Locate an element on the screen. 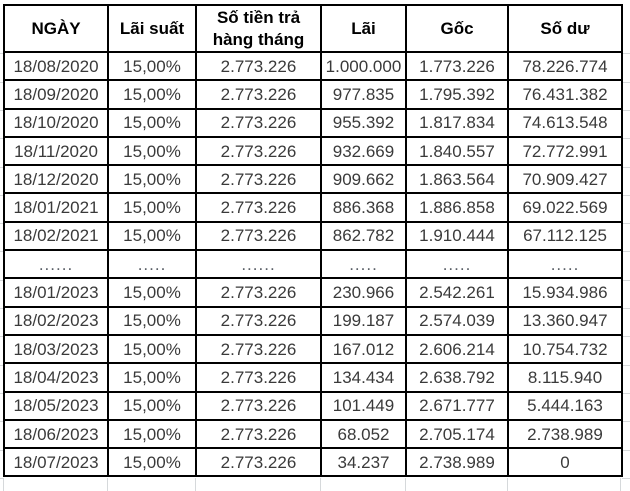  cell-r15-c6: 0 is located at coordinates (565, 462).